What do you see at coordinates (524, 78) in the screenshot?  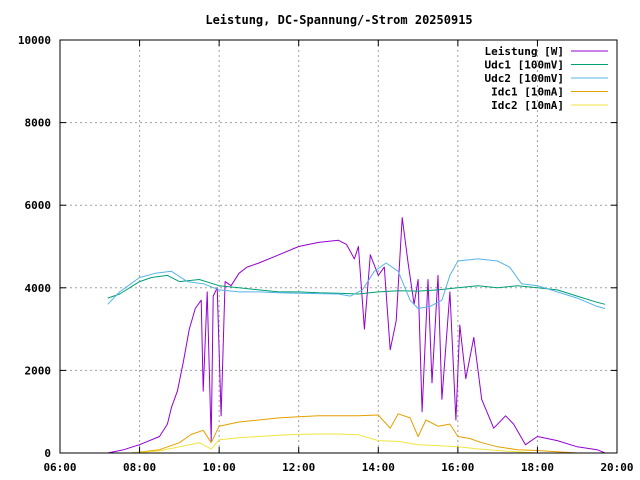 I see `legend-label: Udc2 [100mV]` at bounding box center [524, 78].